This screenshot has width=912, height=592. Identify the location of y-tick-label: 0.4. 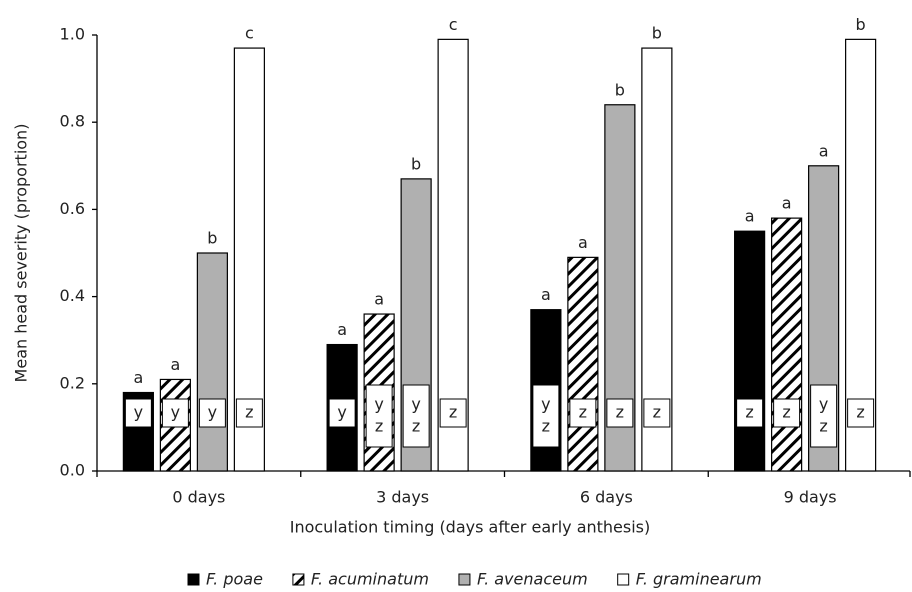
(72, 295).